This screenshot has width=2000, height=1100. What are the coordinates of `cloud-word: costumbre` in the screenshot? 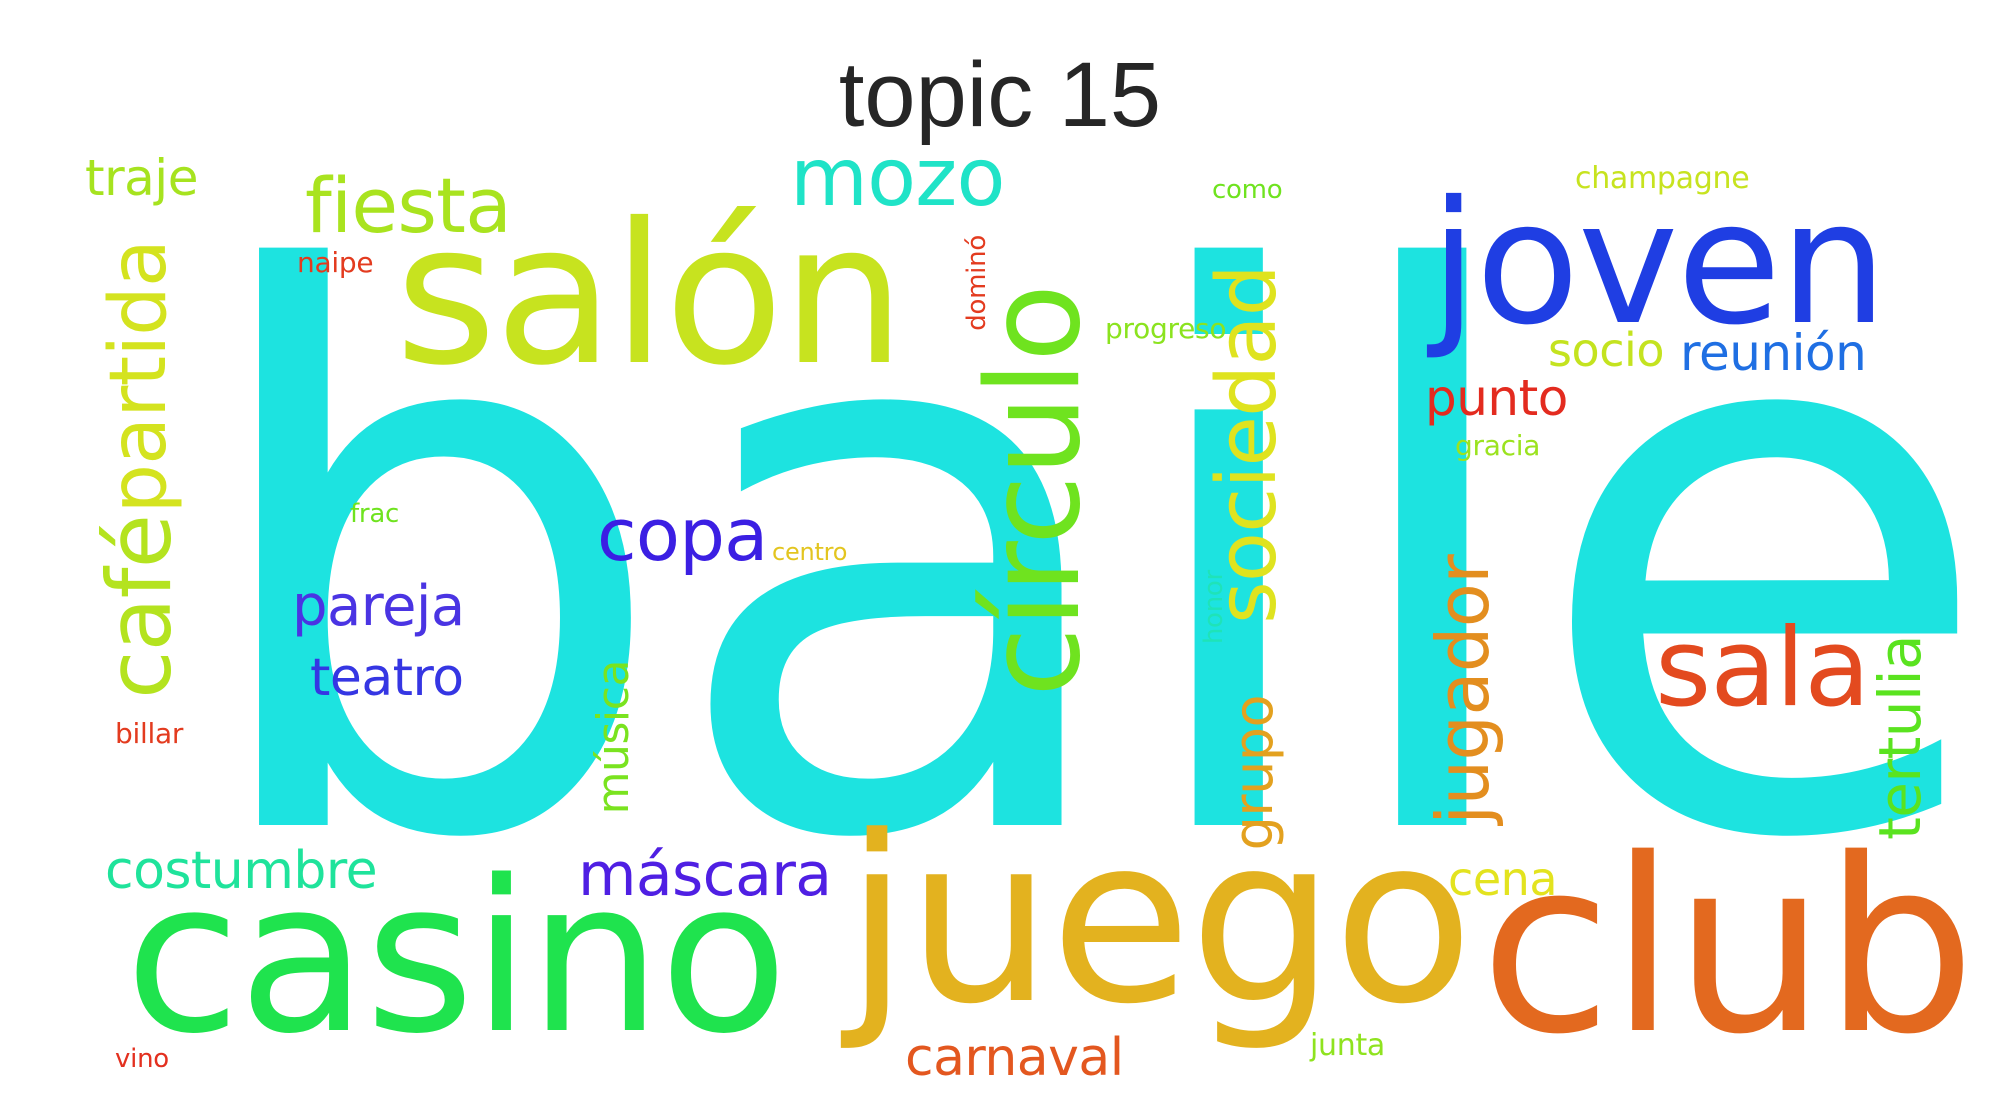 It's located at (241, 871).